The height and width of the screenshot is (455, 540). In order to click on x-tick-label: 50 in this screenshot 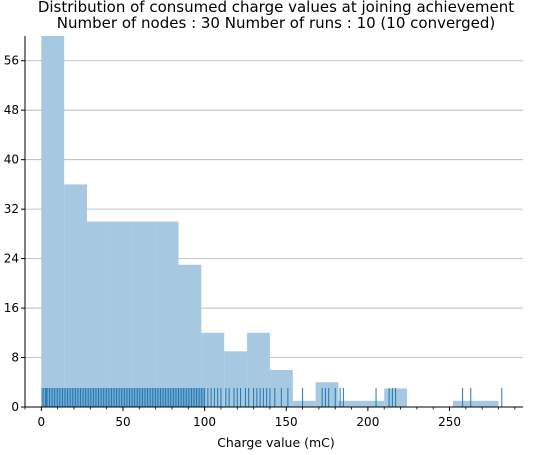, I will do `click(122, 422)`.